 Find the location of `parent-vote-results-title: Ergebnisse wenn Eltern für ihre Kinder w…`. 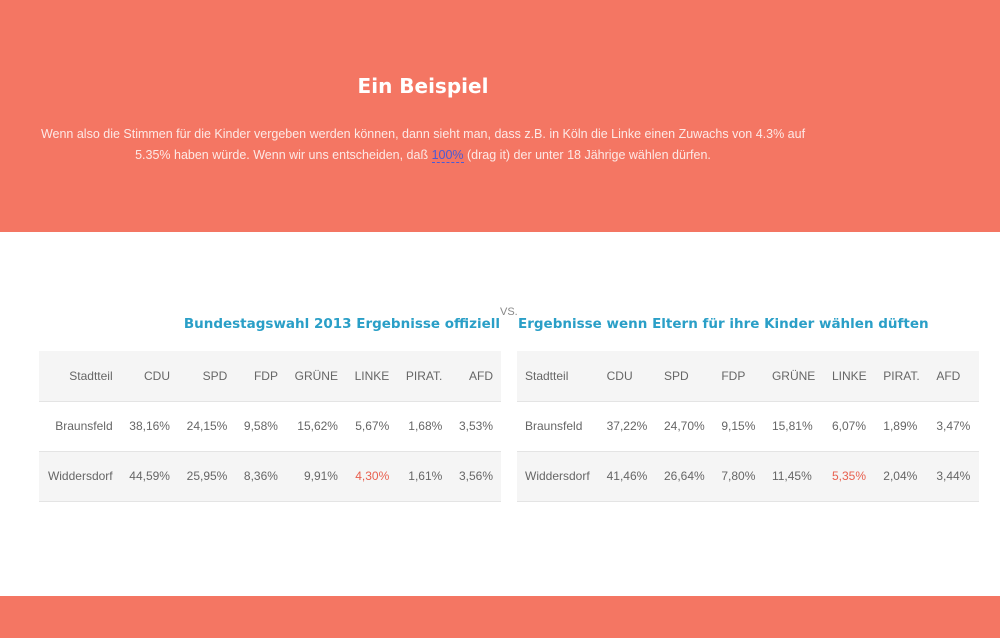

parent-vote-results-title: Ergebnisse wenn Eltern für ihre Kinder w… is located at coordinates (723, 324).